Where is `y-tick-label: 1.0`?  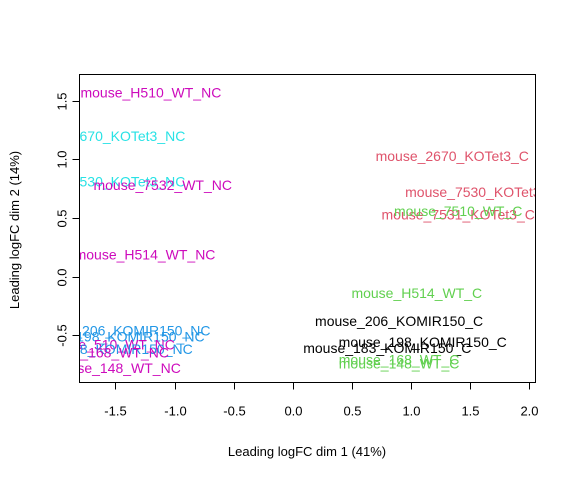 y-tick-label: 1.0 is located at coordinates (62, 159).